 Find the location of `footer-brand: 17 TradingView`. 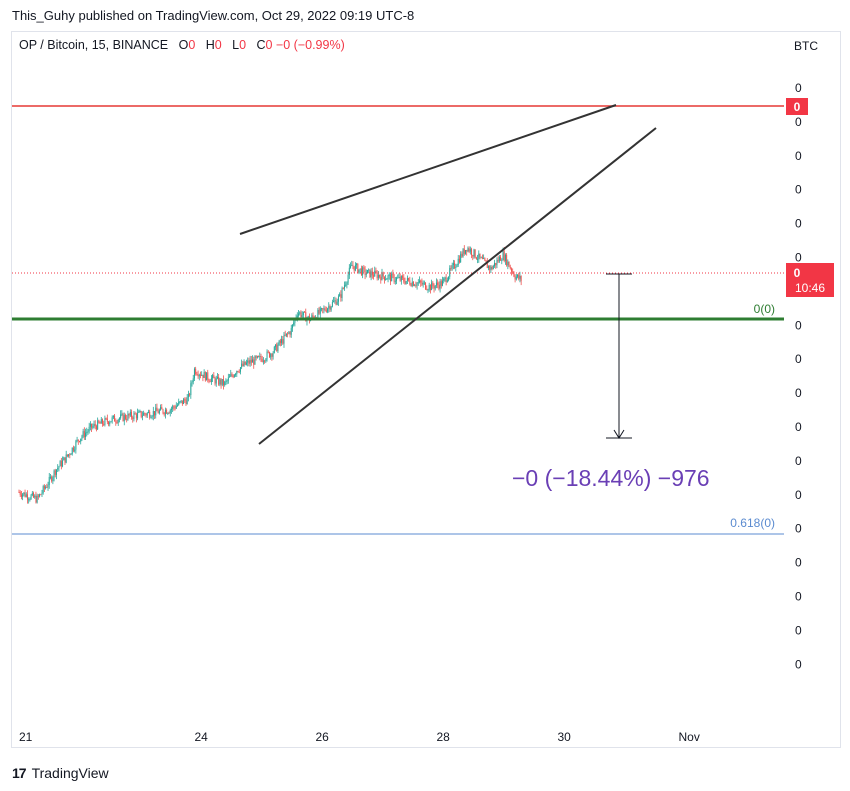

footer-brand: 17 TradingView is located at coordinates (60, 773).